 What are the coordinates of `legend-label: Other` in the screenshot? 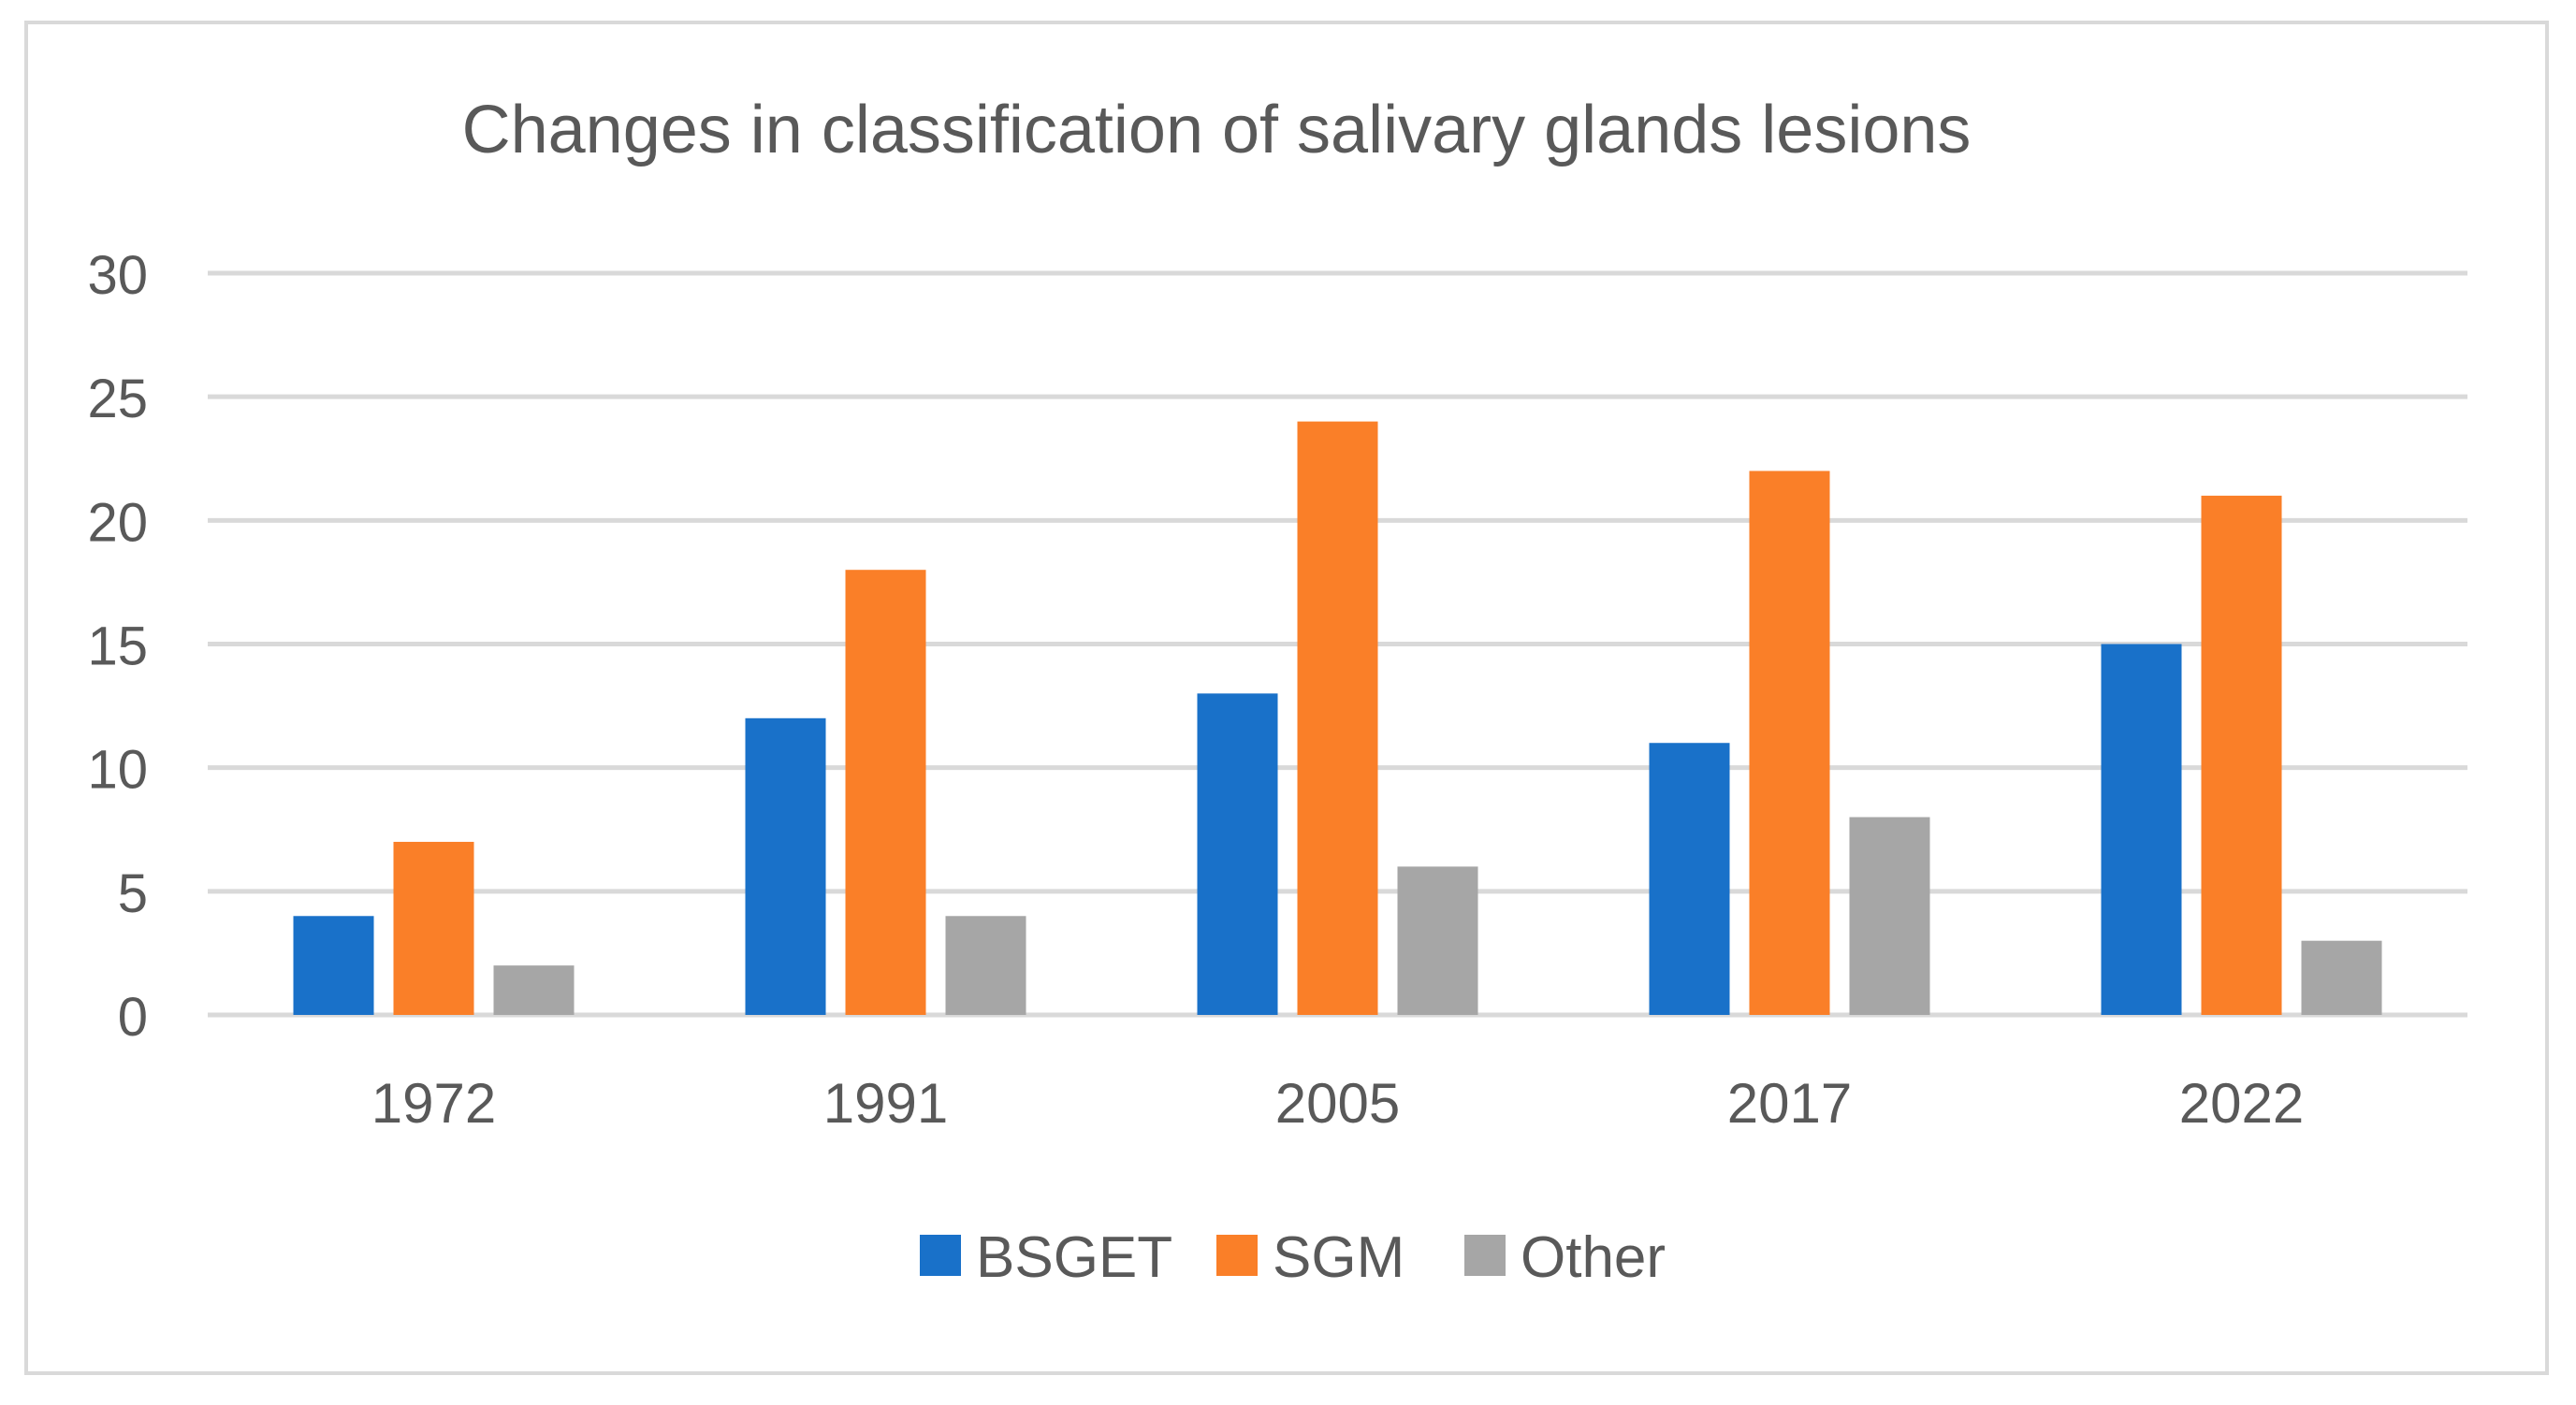 It's located at (1593, 1257).